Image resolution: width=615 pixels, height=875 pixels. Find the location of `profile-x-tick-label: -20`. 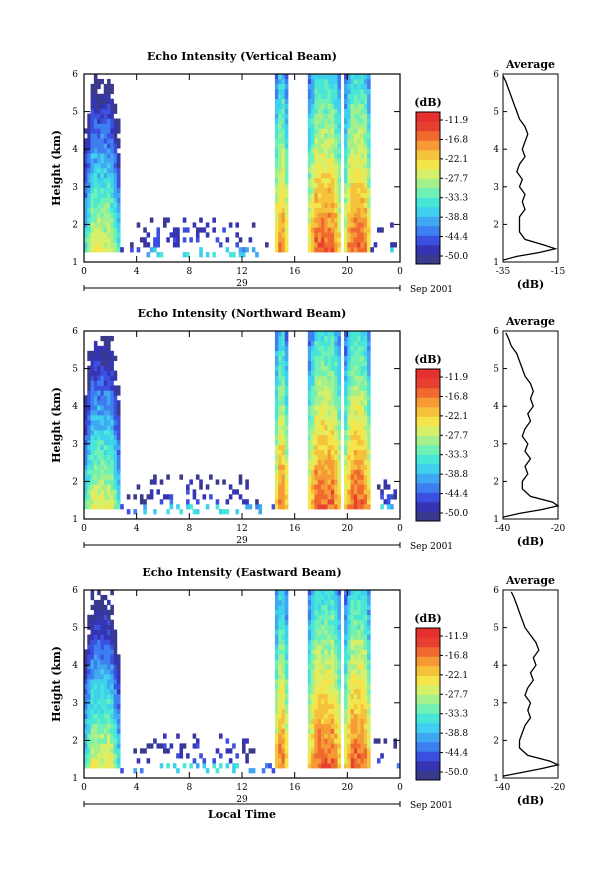

profile-x-tick-label: -20 is located at coordinates (558, 788).